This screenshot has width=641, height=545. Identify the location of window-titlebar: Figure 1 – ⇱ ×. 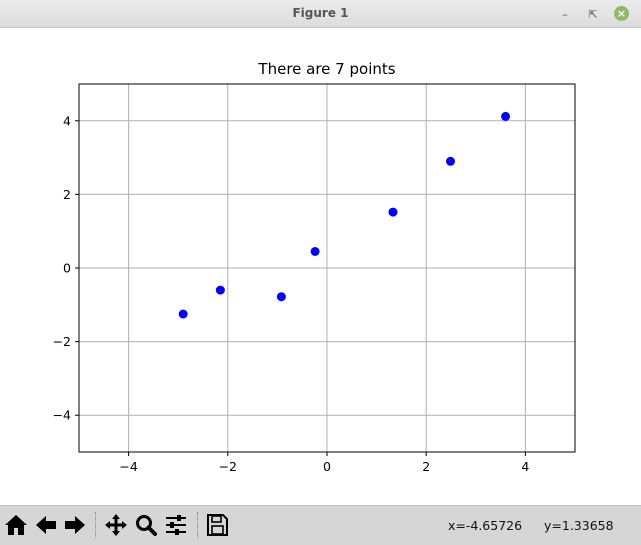
(320, 14).